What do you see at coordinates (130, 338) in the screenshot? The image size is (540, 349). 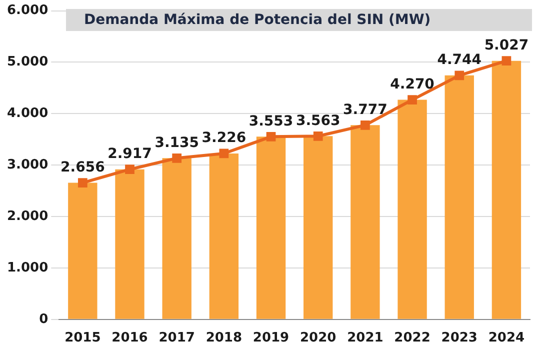 I see `x-tick-label: 2016` at bounding box center [130, 338].